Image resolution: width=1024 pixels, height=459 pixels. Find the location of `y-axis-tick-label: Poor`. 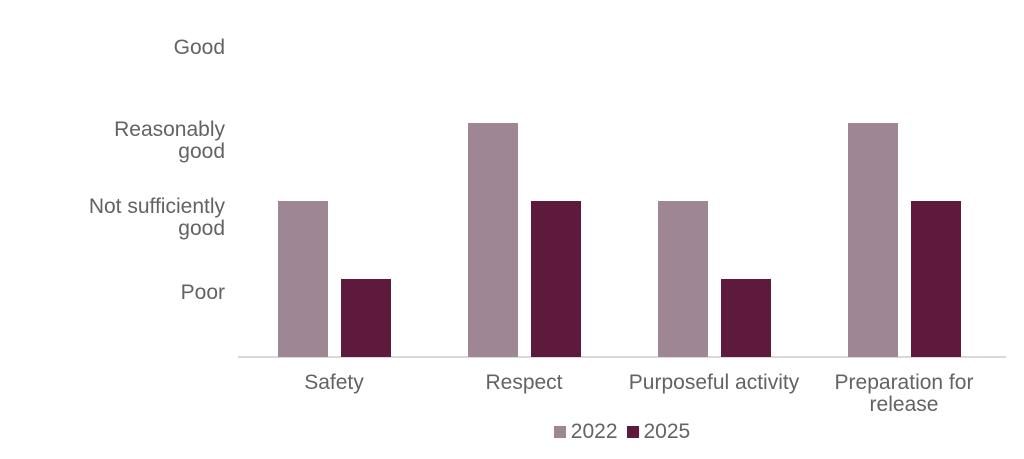

y-axis-tick-label: Poor is located at coordinates (202, 292).